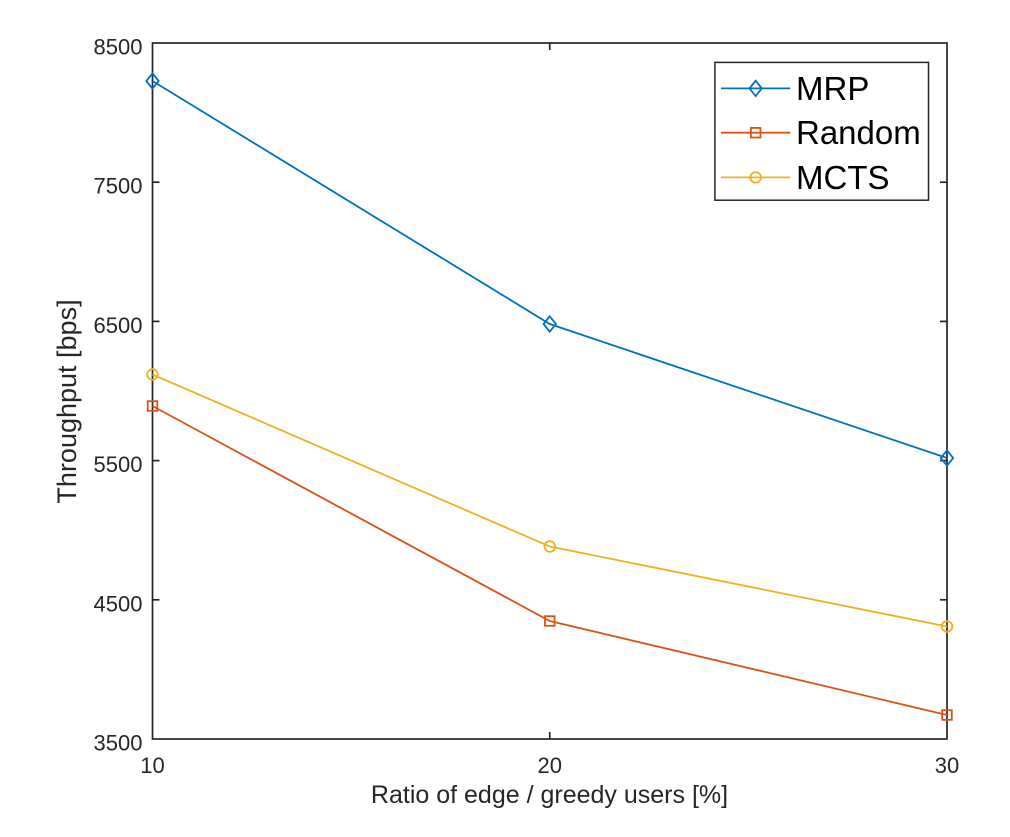  I want to click on svg-text: 30, so click(947, 765).